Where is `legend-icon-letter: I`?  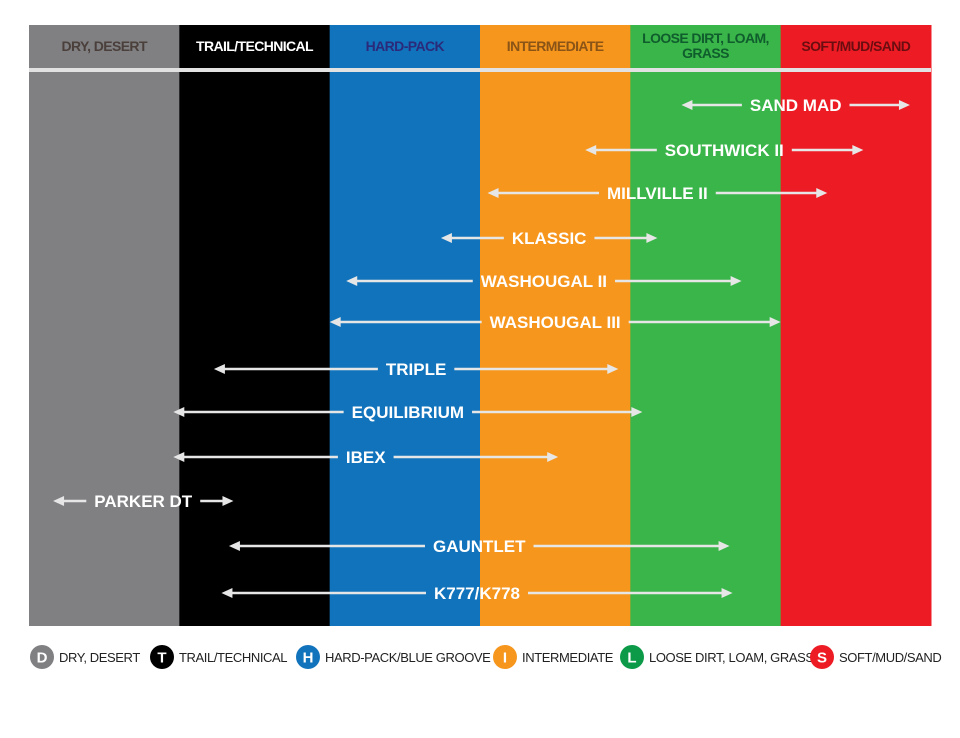
legend-icon-letter: I is located at coordinates (505, 658).